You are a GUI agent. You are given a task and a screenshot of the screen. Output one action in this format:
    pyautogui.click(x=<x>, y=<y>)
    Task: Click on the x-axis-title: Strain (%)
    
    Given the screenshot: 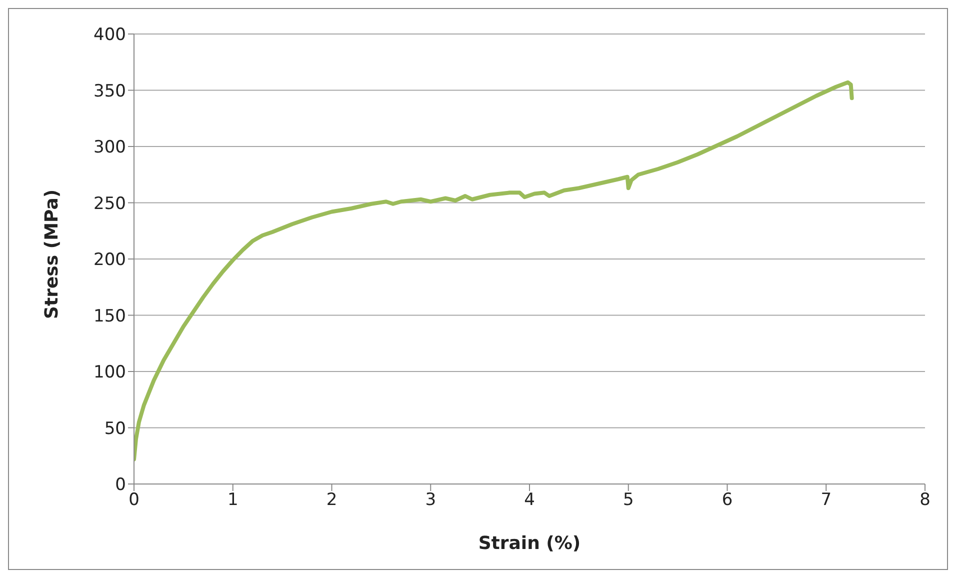 What is the action you would take?
    pyautogui.click(x=529, y=543)
    